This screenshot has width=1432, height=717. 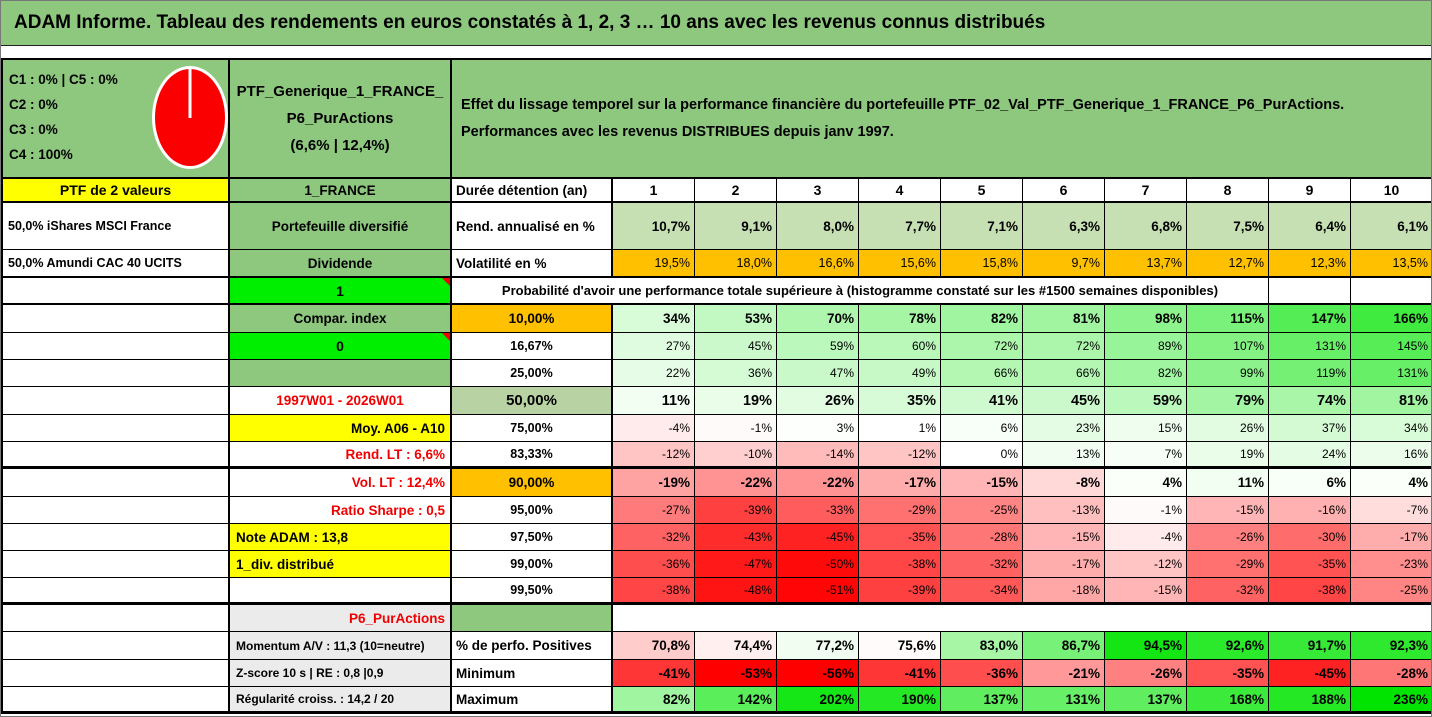 I want to click on col-b-cell: P6_PurActions, so click(x=341, y=618).